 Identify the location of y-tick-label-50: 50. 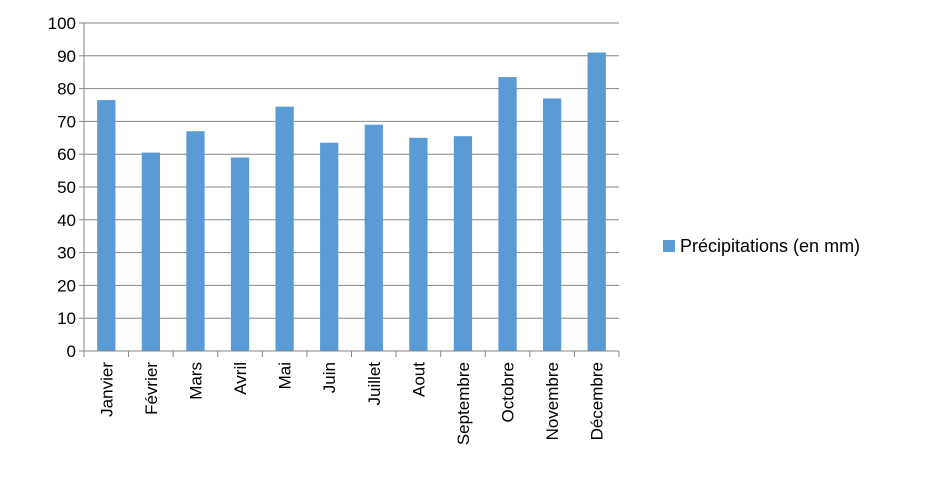
(66, 187).